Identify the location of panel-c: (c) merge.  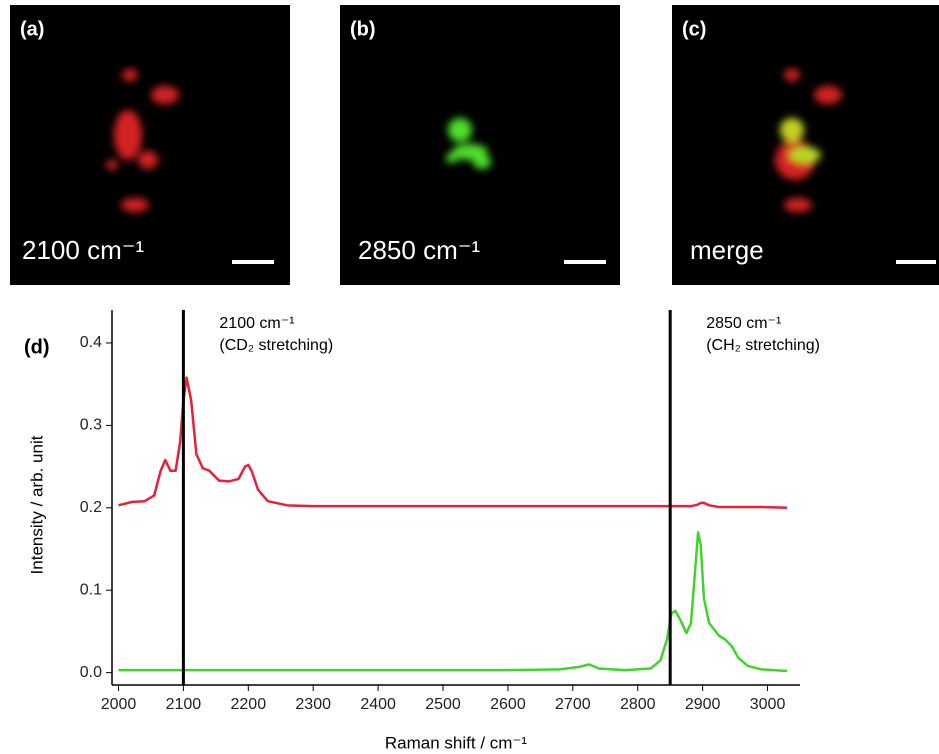
(805, 145).